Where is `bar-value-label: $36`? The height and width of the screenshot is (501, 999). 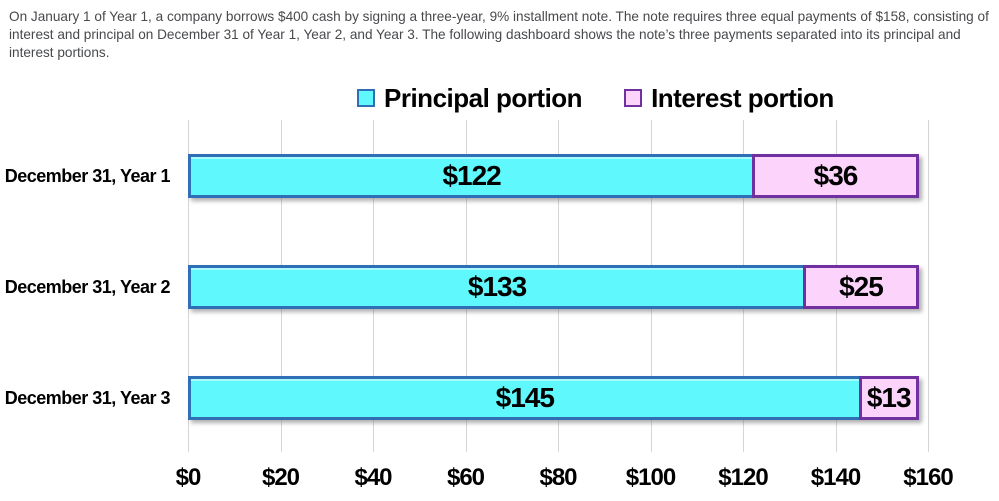
bar-value-label: $36 is located at coordinates (836, 175).